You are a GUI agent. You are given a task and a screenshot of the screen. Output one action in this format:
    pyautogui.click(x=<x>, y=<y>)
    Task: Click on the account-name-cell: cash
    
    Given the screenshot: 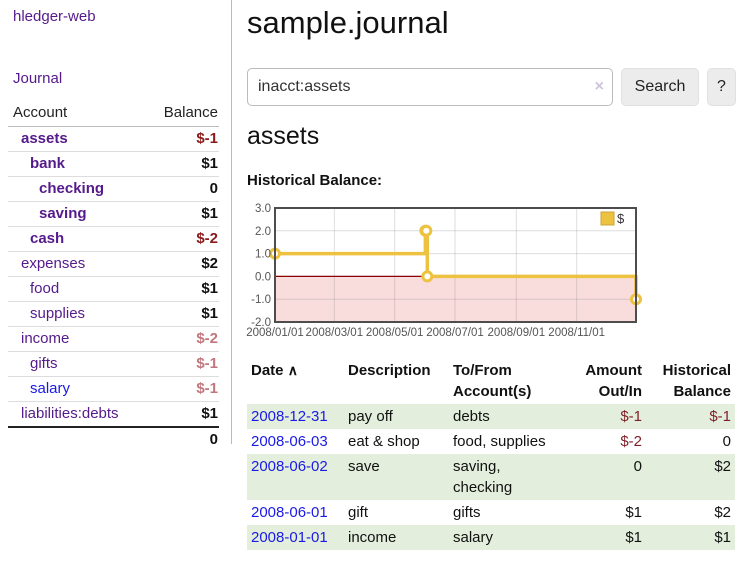 What is the action you would take?
    pyautogui.click(x=76, y=239)
    